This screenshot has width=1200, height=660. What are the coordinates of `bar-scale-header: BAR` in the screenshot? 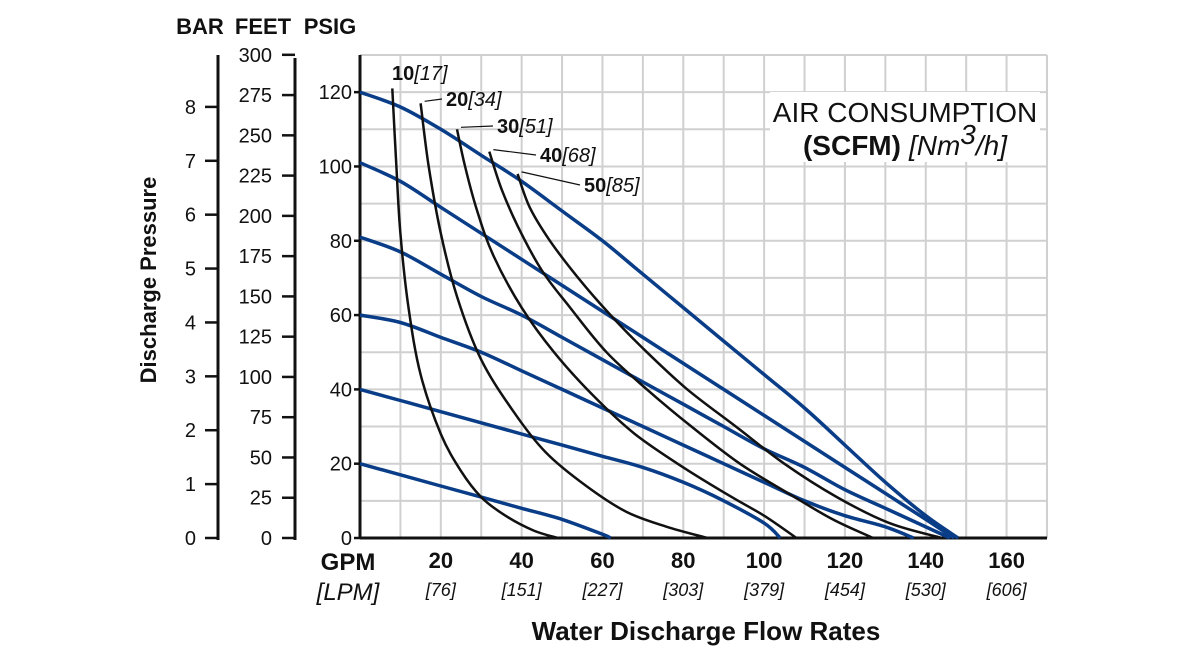 It's located at (200, 26).